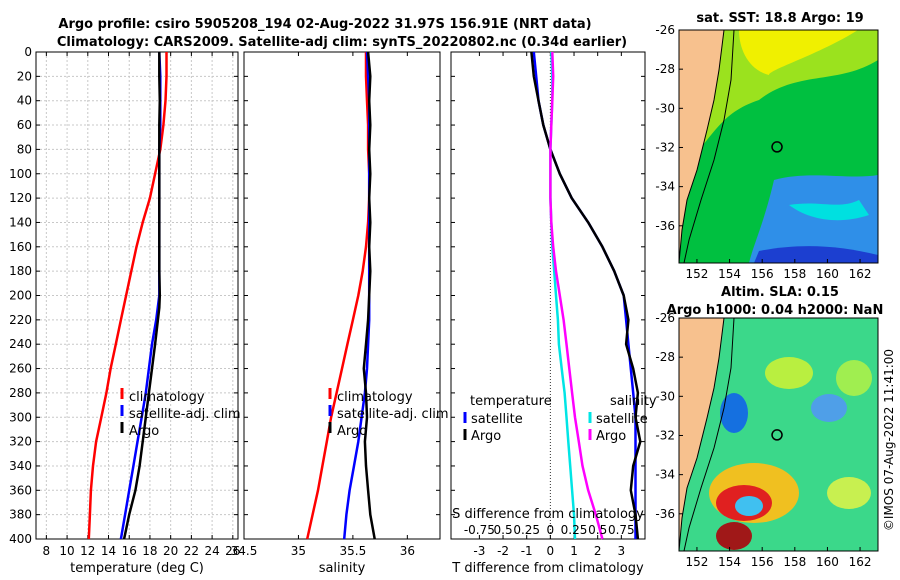 The height and width of the screenshot is (580, 900). Describe the element at coordinates (775, 310) in the screenshot. I see `sla-map-title-2: Argo h1000: 0.04 h2000: NaN` at that location.